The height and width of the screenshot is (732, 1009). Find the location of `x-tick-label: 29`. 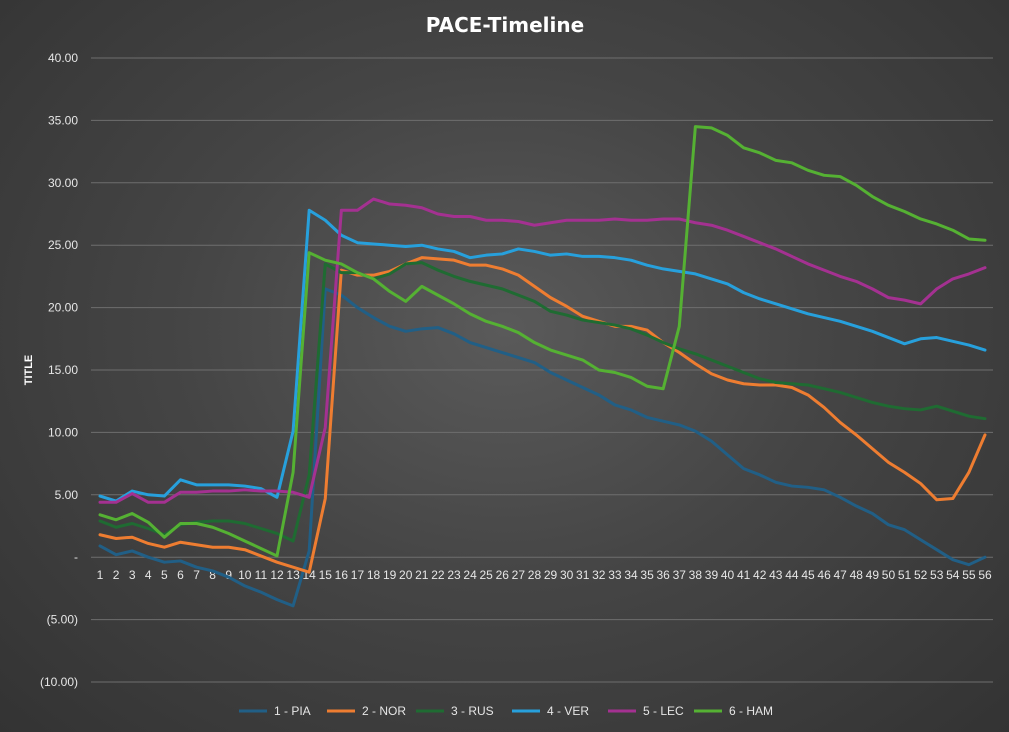

x-tick-label: 29 is located at coordinates (551, 575).